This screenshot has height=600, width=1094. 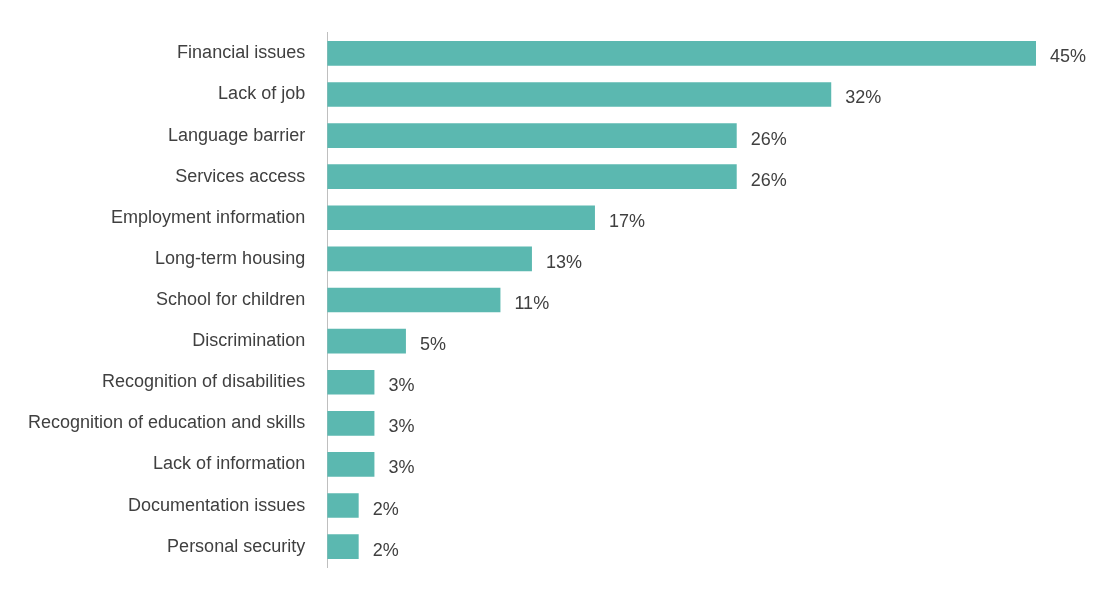 What do you see at coordinates (626, 220) in the screenshot?
I see `data-label: 17%` at bounding box center [626, 220].